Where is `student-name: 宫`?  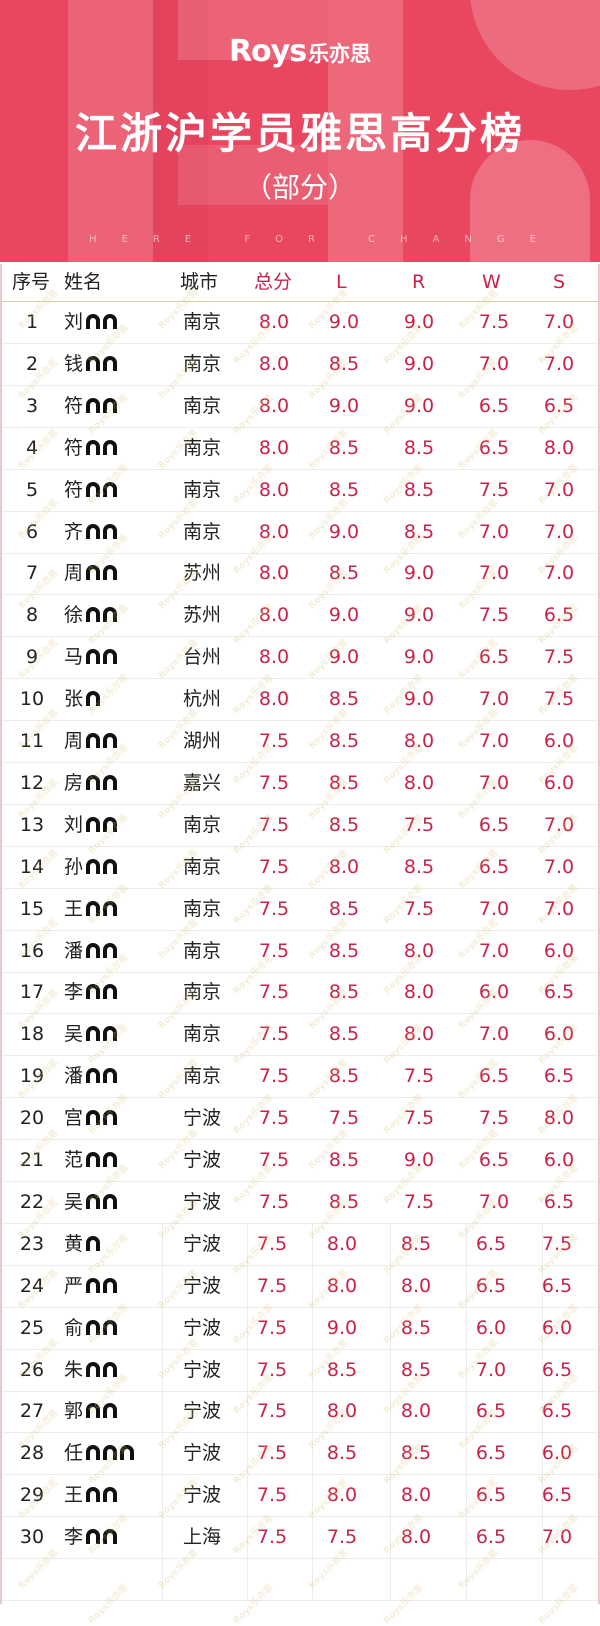 student-name: 宫 is located at coordinates (91, 1118).